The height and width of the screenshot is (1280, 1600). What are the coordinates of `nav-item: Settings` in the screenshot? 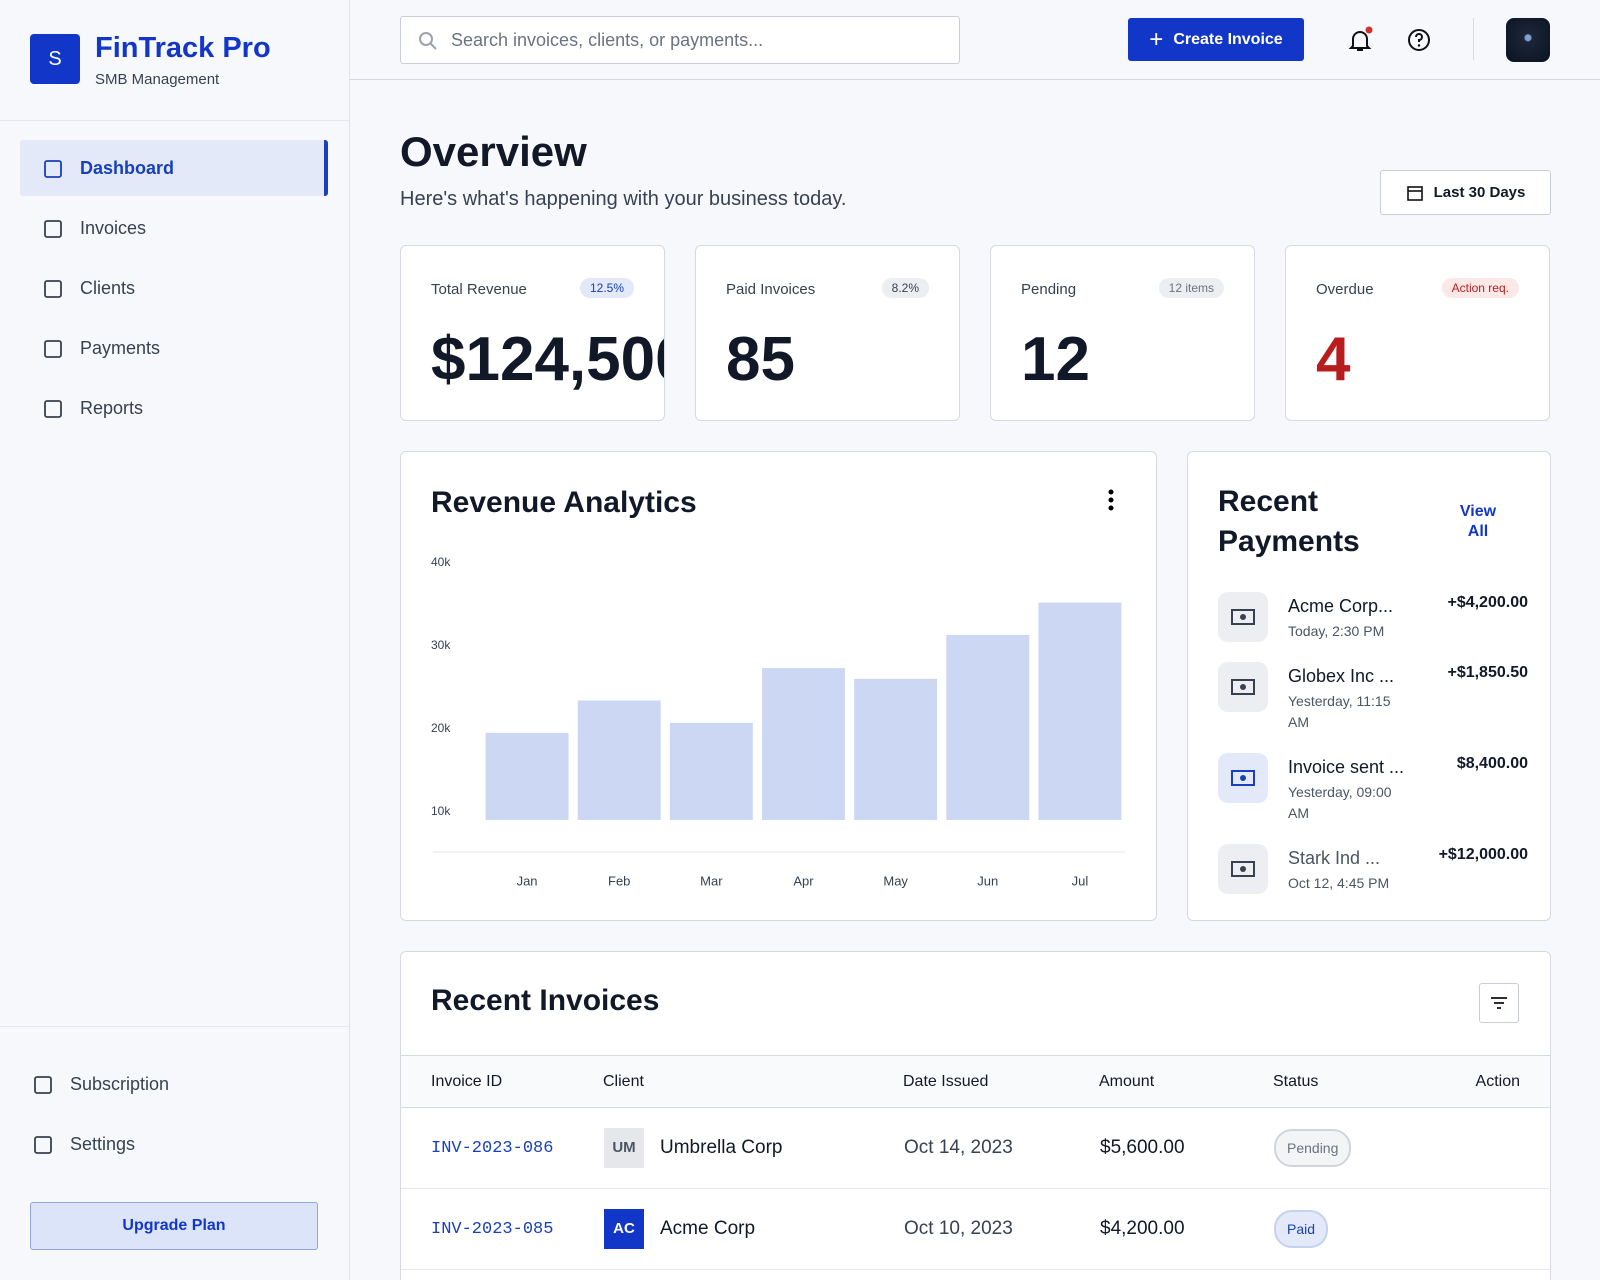 It's located at (164, 1144).